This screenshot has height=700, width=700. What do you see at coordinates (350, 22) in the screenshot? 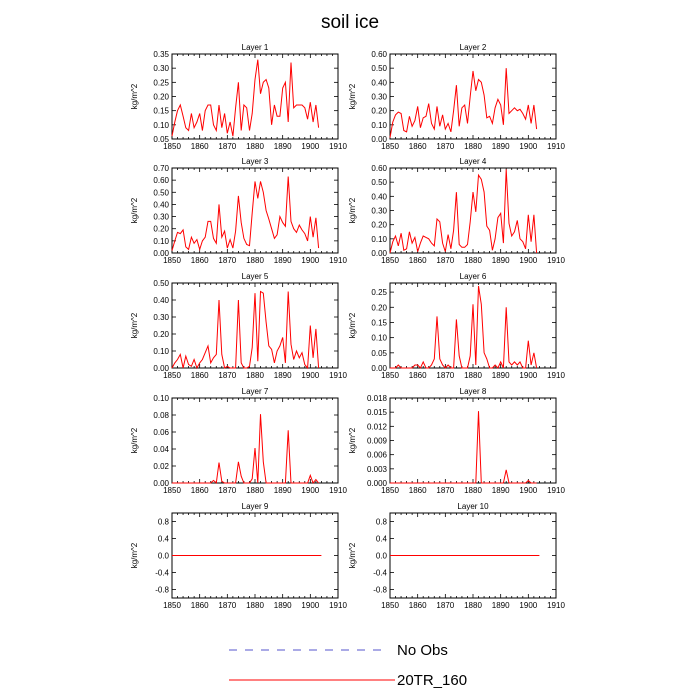
I see `figure-title: soil ice` at bounding box center [350, 22].